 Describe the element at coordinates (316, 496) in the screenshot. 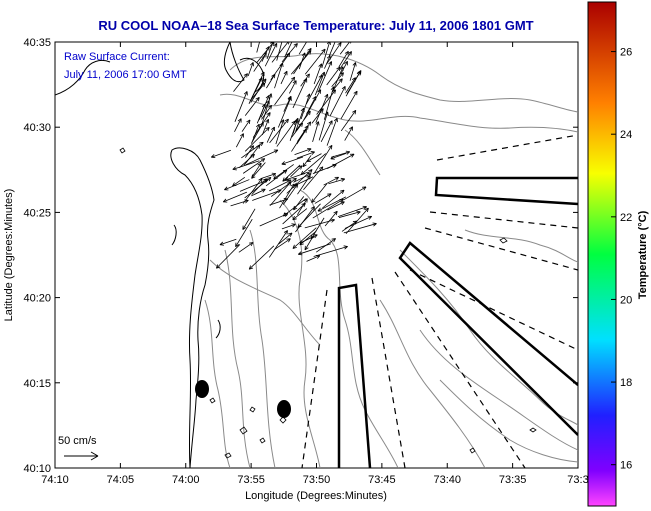

I see `x-axis-label: Longitude (Degrees:Minutes)` at that location.